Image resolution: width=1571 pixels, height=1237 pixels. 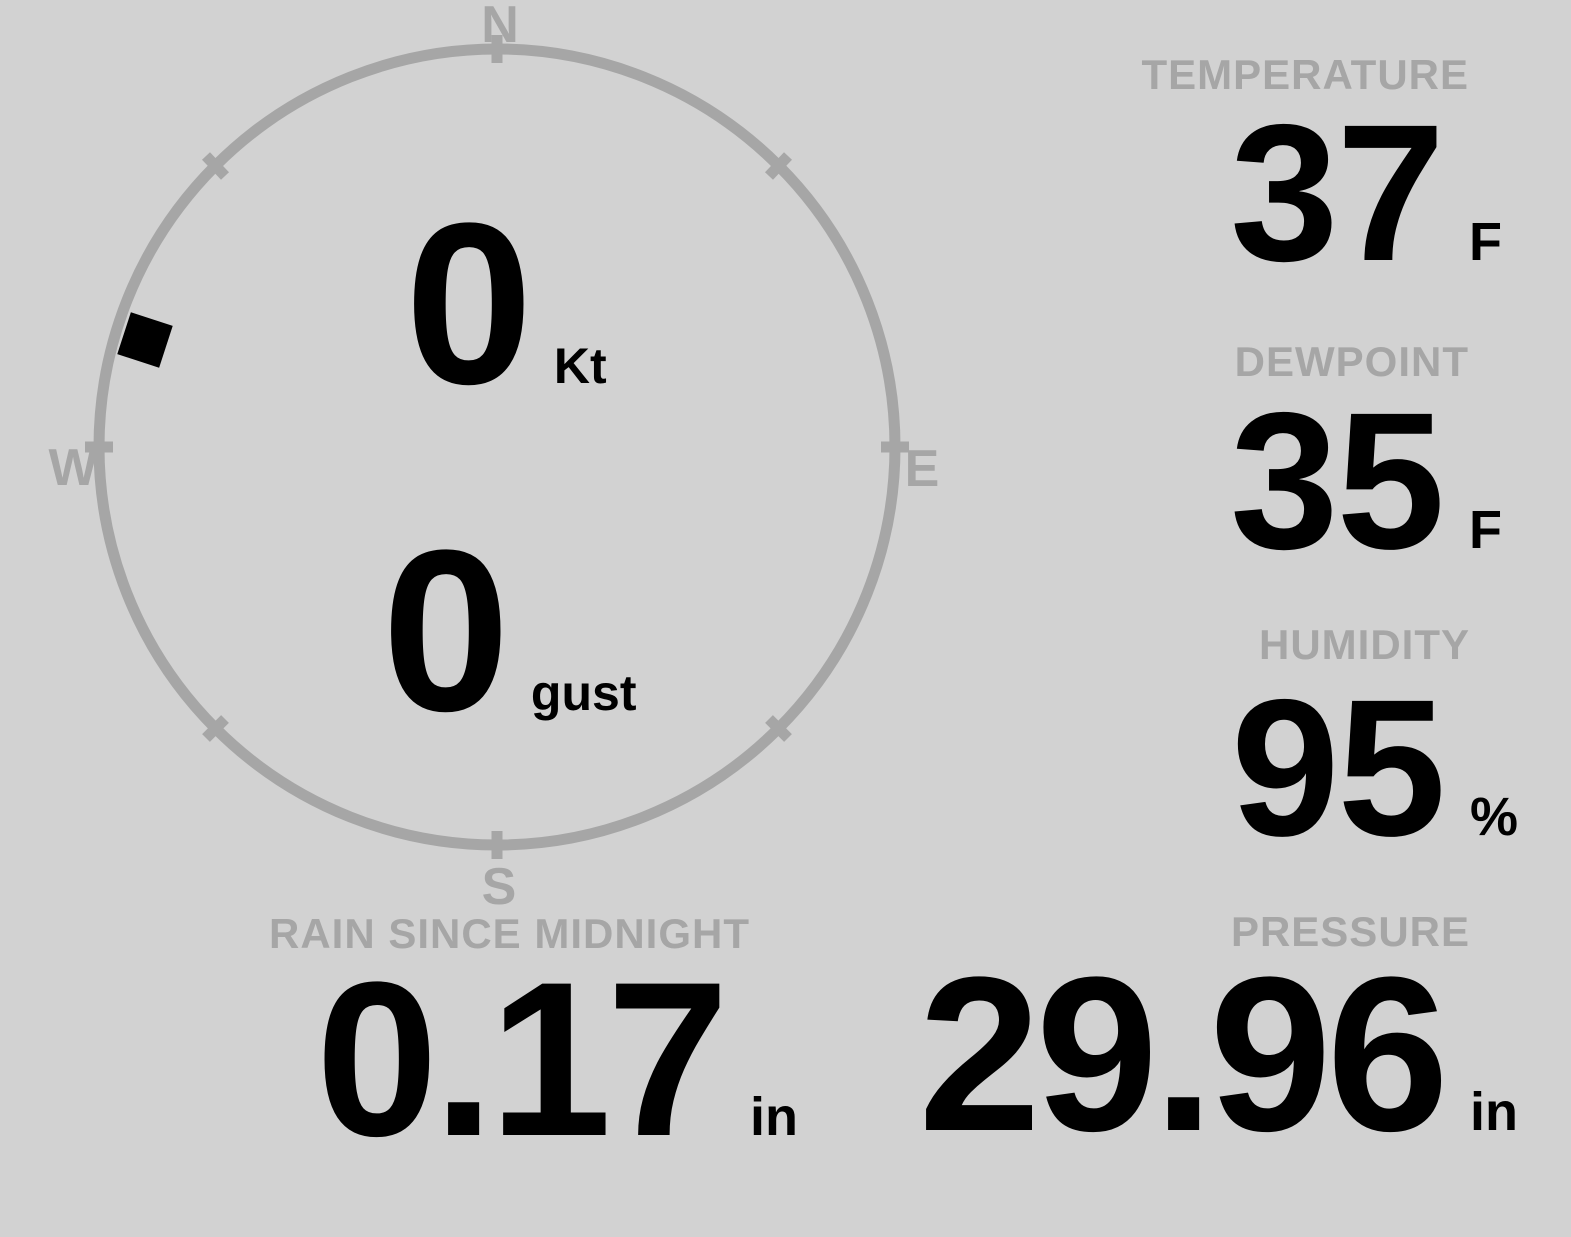 I want to click on compass-label-north: N, so click(x=500, y=27).